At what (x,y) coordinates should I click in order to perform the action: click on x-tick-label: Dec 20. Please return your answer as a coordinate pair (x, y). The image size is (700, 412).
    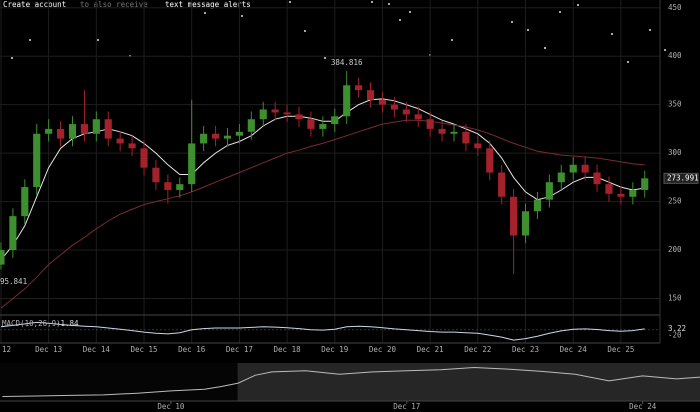
    Looking at the image, I should click on (383, 349).